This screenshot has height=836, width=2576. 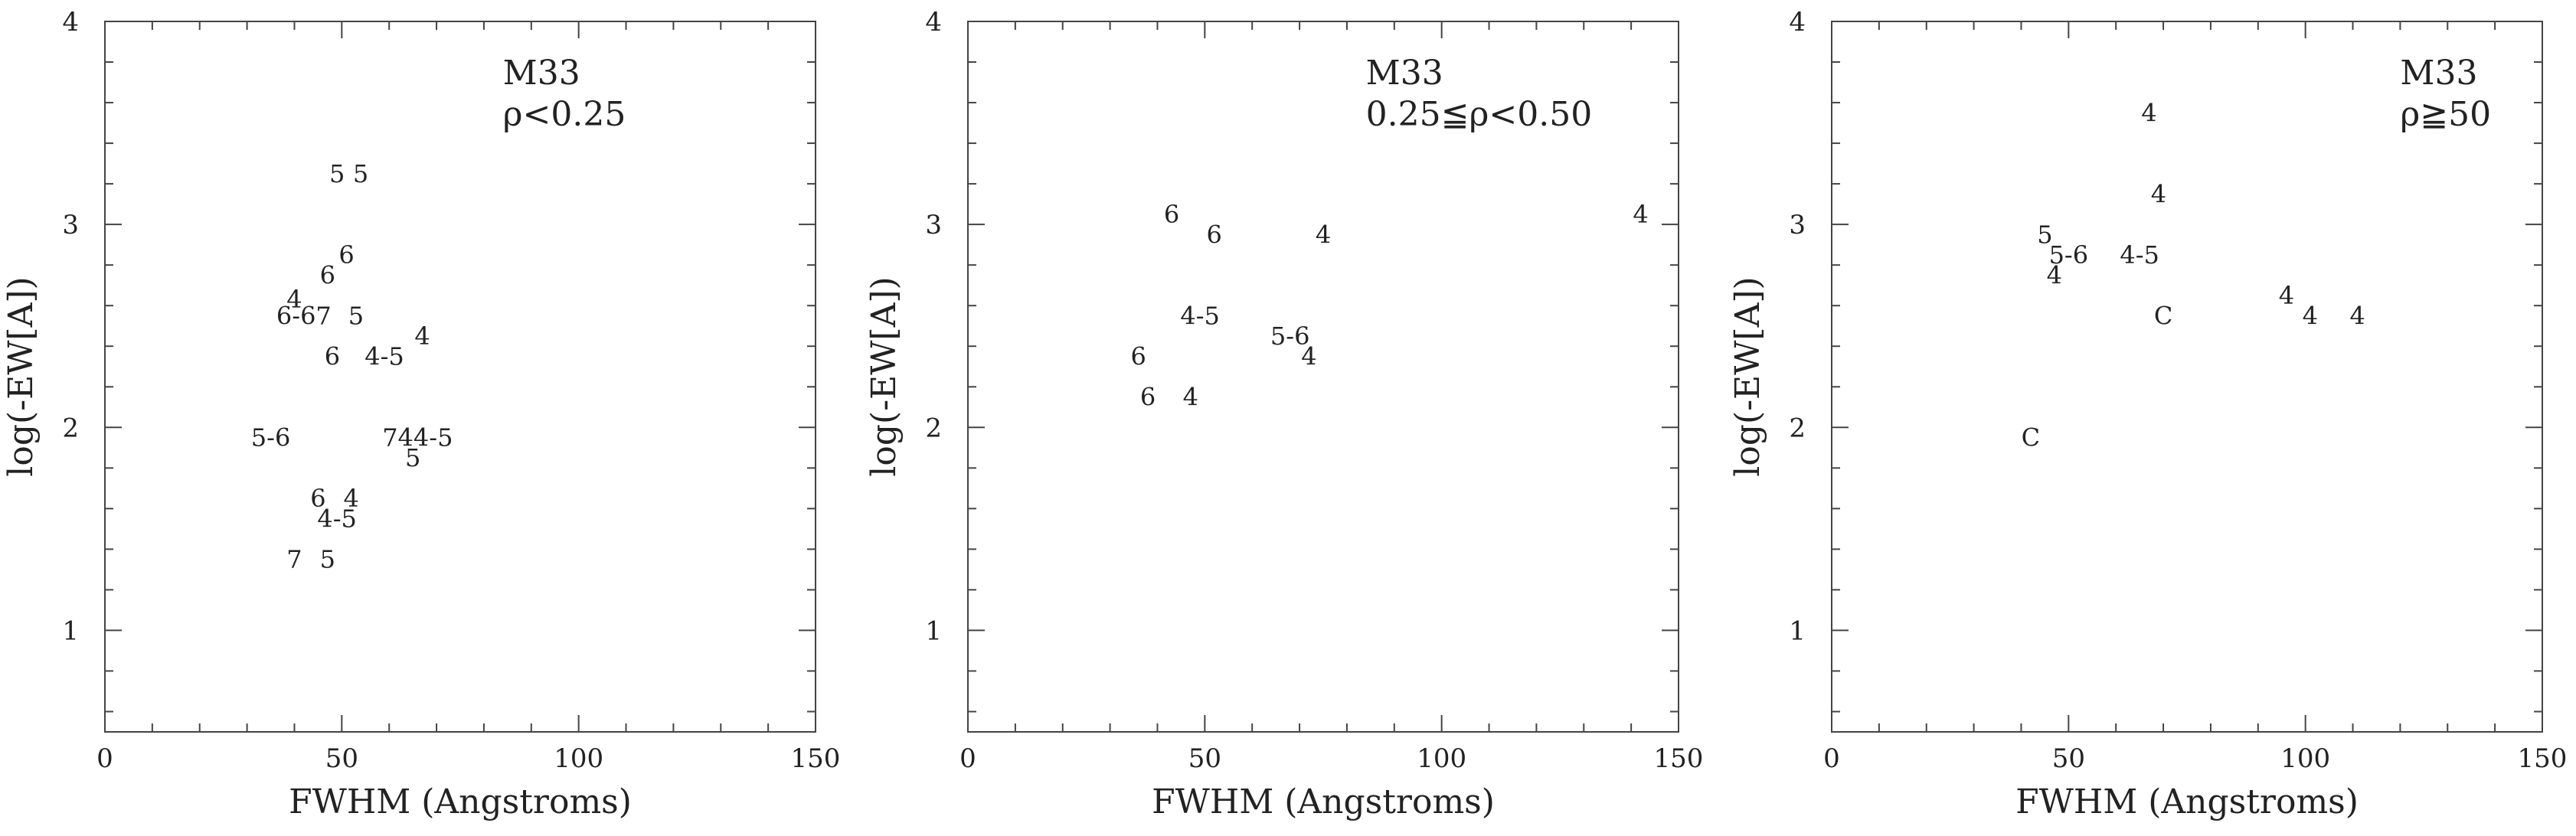 What do you see at coordinates (294, 559) in the screenshot?
I see `data-point: 7` at bounding box center [294, 559].